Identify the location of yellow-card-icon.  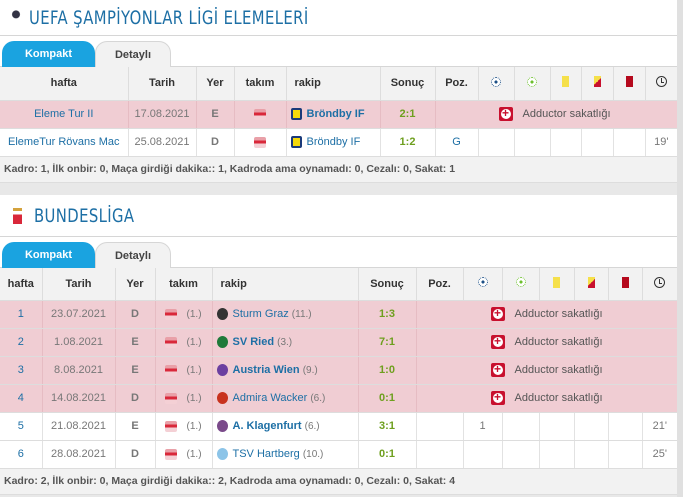
(565, 82).